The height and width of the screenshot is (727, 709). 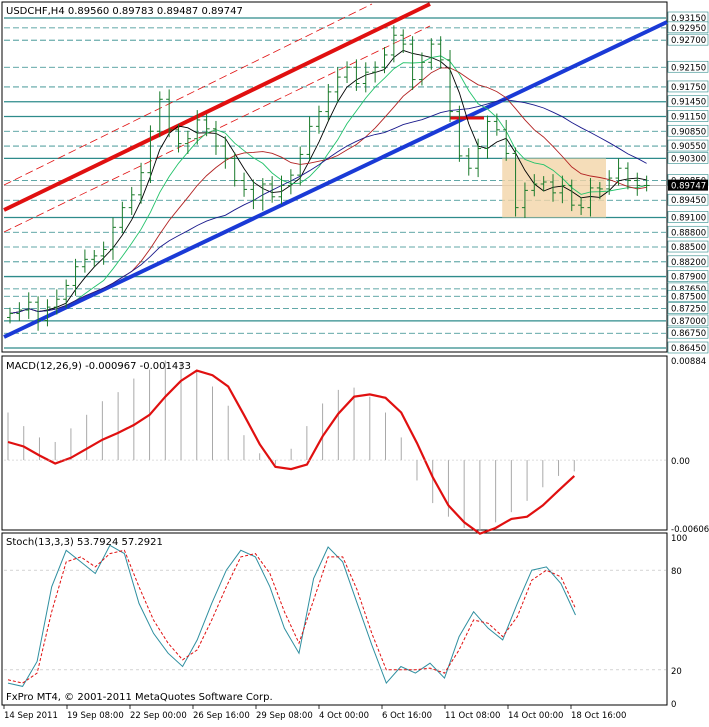 What do you see at coordinates (344, 716) in the screenshot?
I see `time-tick-label: 4 Oct 00:00` at bounding box center [344, 716].